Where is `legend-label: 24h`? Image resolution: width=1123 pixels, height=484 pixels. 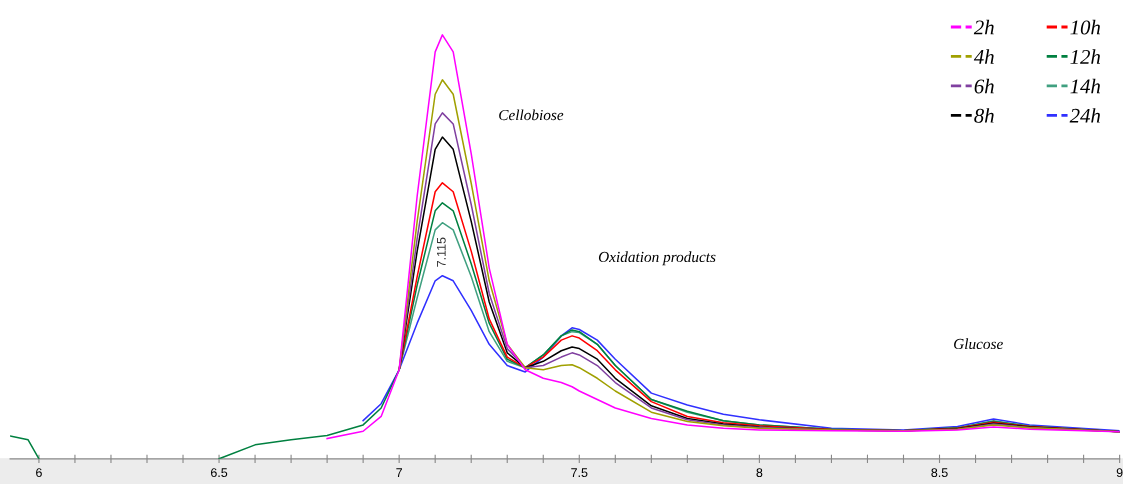
legend-label: 24h is located at coordinates (1085, 115).